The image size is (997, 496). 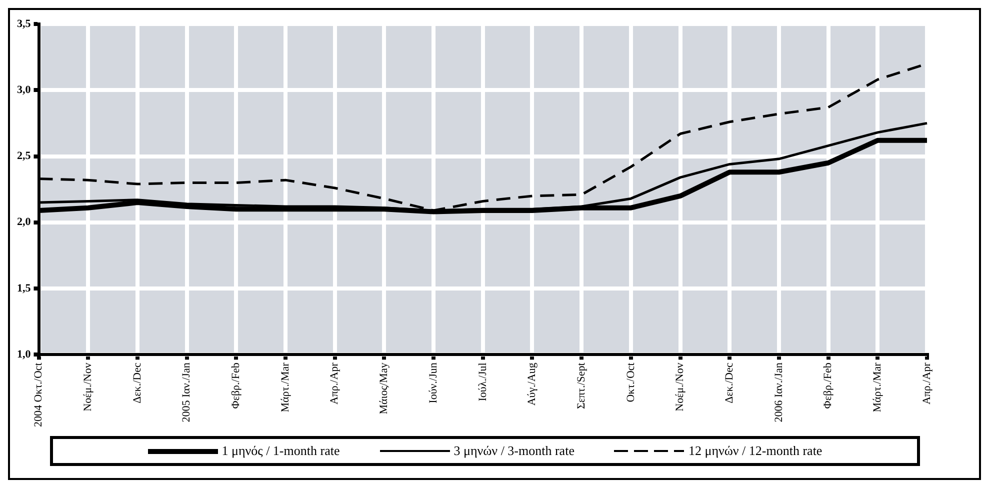 What do you see at coordinates (24, 24) in the screenshot?
I see `y-tick-label: 3,5` at bounding box center [24, 24].